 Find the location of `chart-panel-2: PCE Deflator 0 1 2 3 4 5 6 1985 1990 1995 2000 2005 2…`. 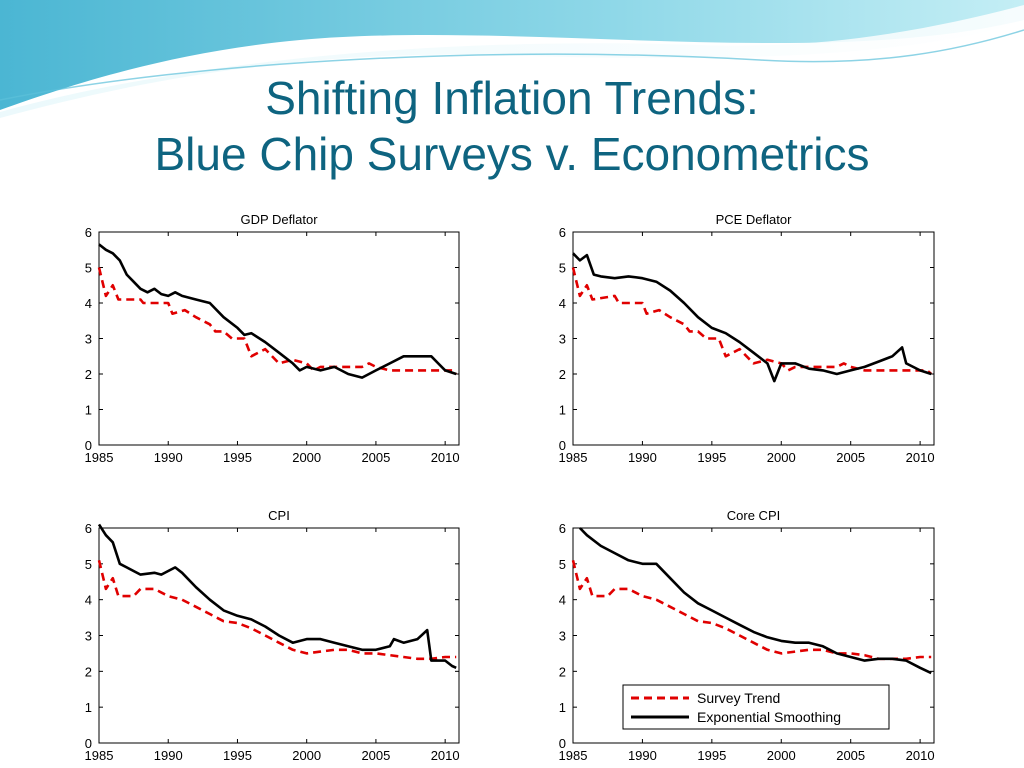

chart-panel-2: PCE Deflator 0 1 2 3 4 5 6 1985 1990 1995 2000 2005 2… is located at coordinates (747, 338).